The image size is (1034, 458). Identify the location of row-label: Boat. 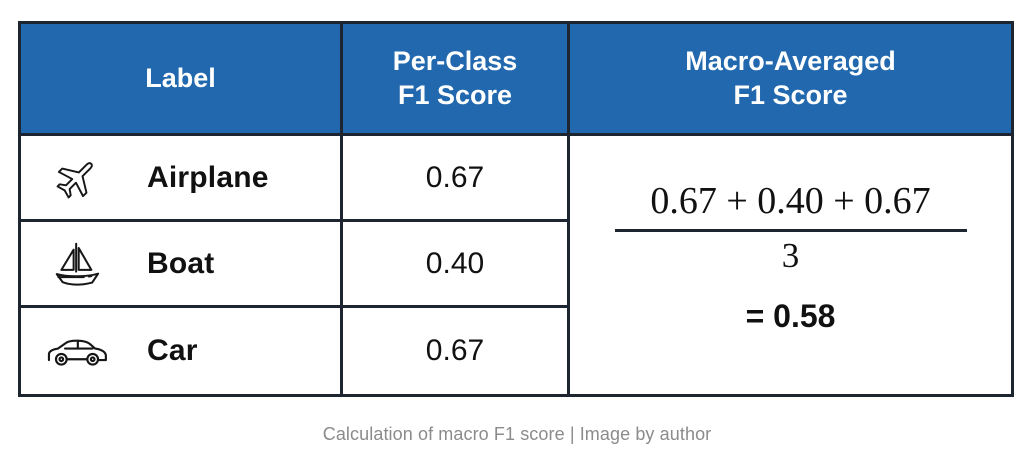
(181, 263).